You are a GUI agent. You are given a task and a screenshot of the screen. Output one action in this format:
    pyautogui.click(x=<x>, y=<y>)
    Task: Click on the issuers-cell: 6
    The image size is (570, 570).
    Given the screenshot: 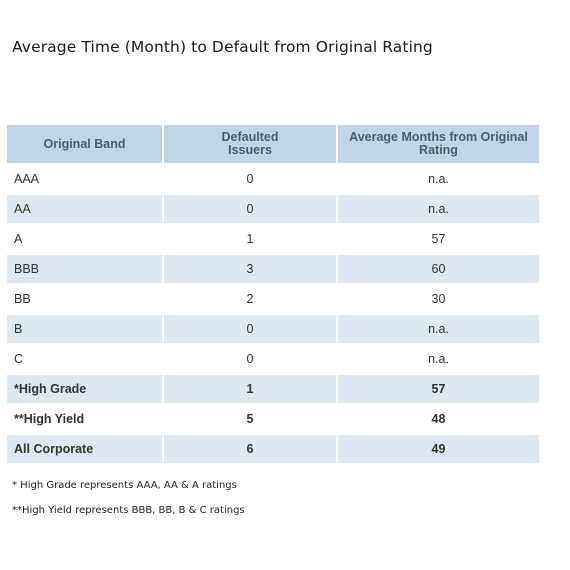 What is the action you would take?
    pyautogui.click(x=251, y=449)
    